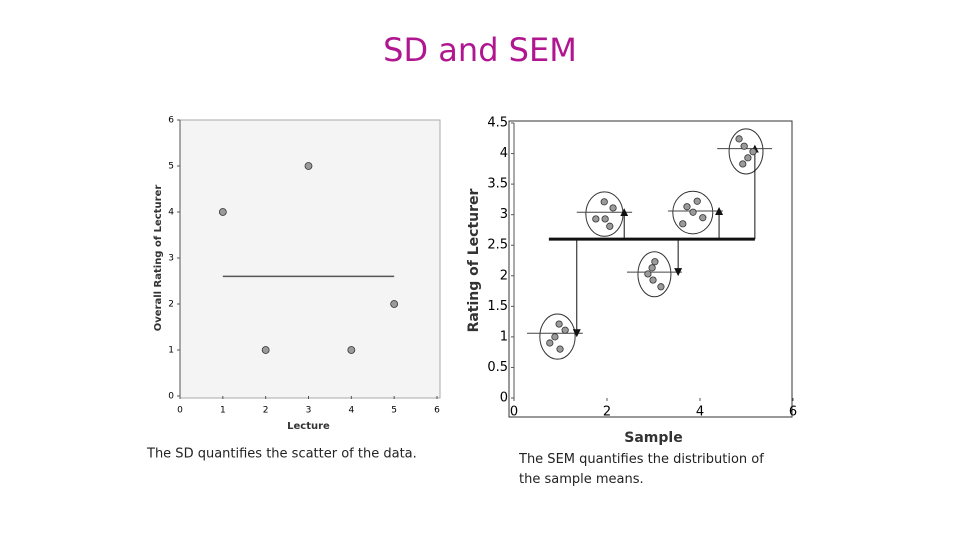 Image resolution: width=960 pixels, height=544 pixels. What do you see at coordinates (497, 123) in the screenshot?
I see `y-tick-label: 4.5` at bounding box center [497, 123].